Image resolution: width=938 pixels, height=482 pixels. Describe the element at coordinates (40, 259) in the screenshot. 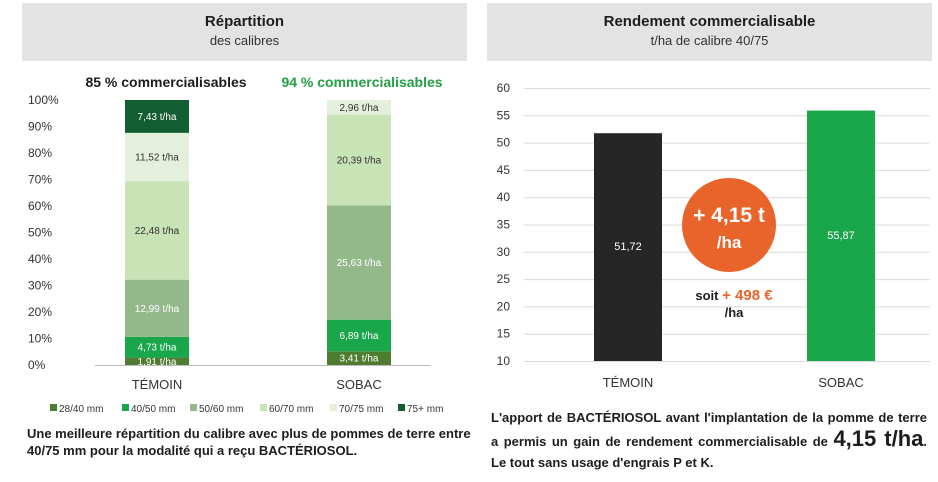

I see `left-y-tick: 40%` at that location.